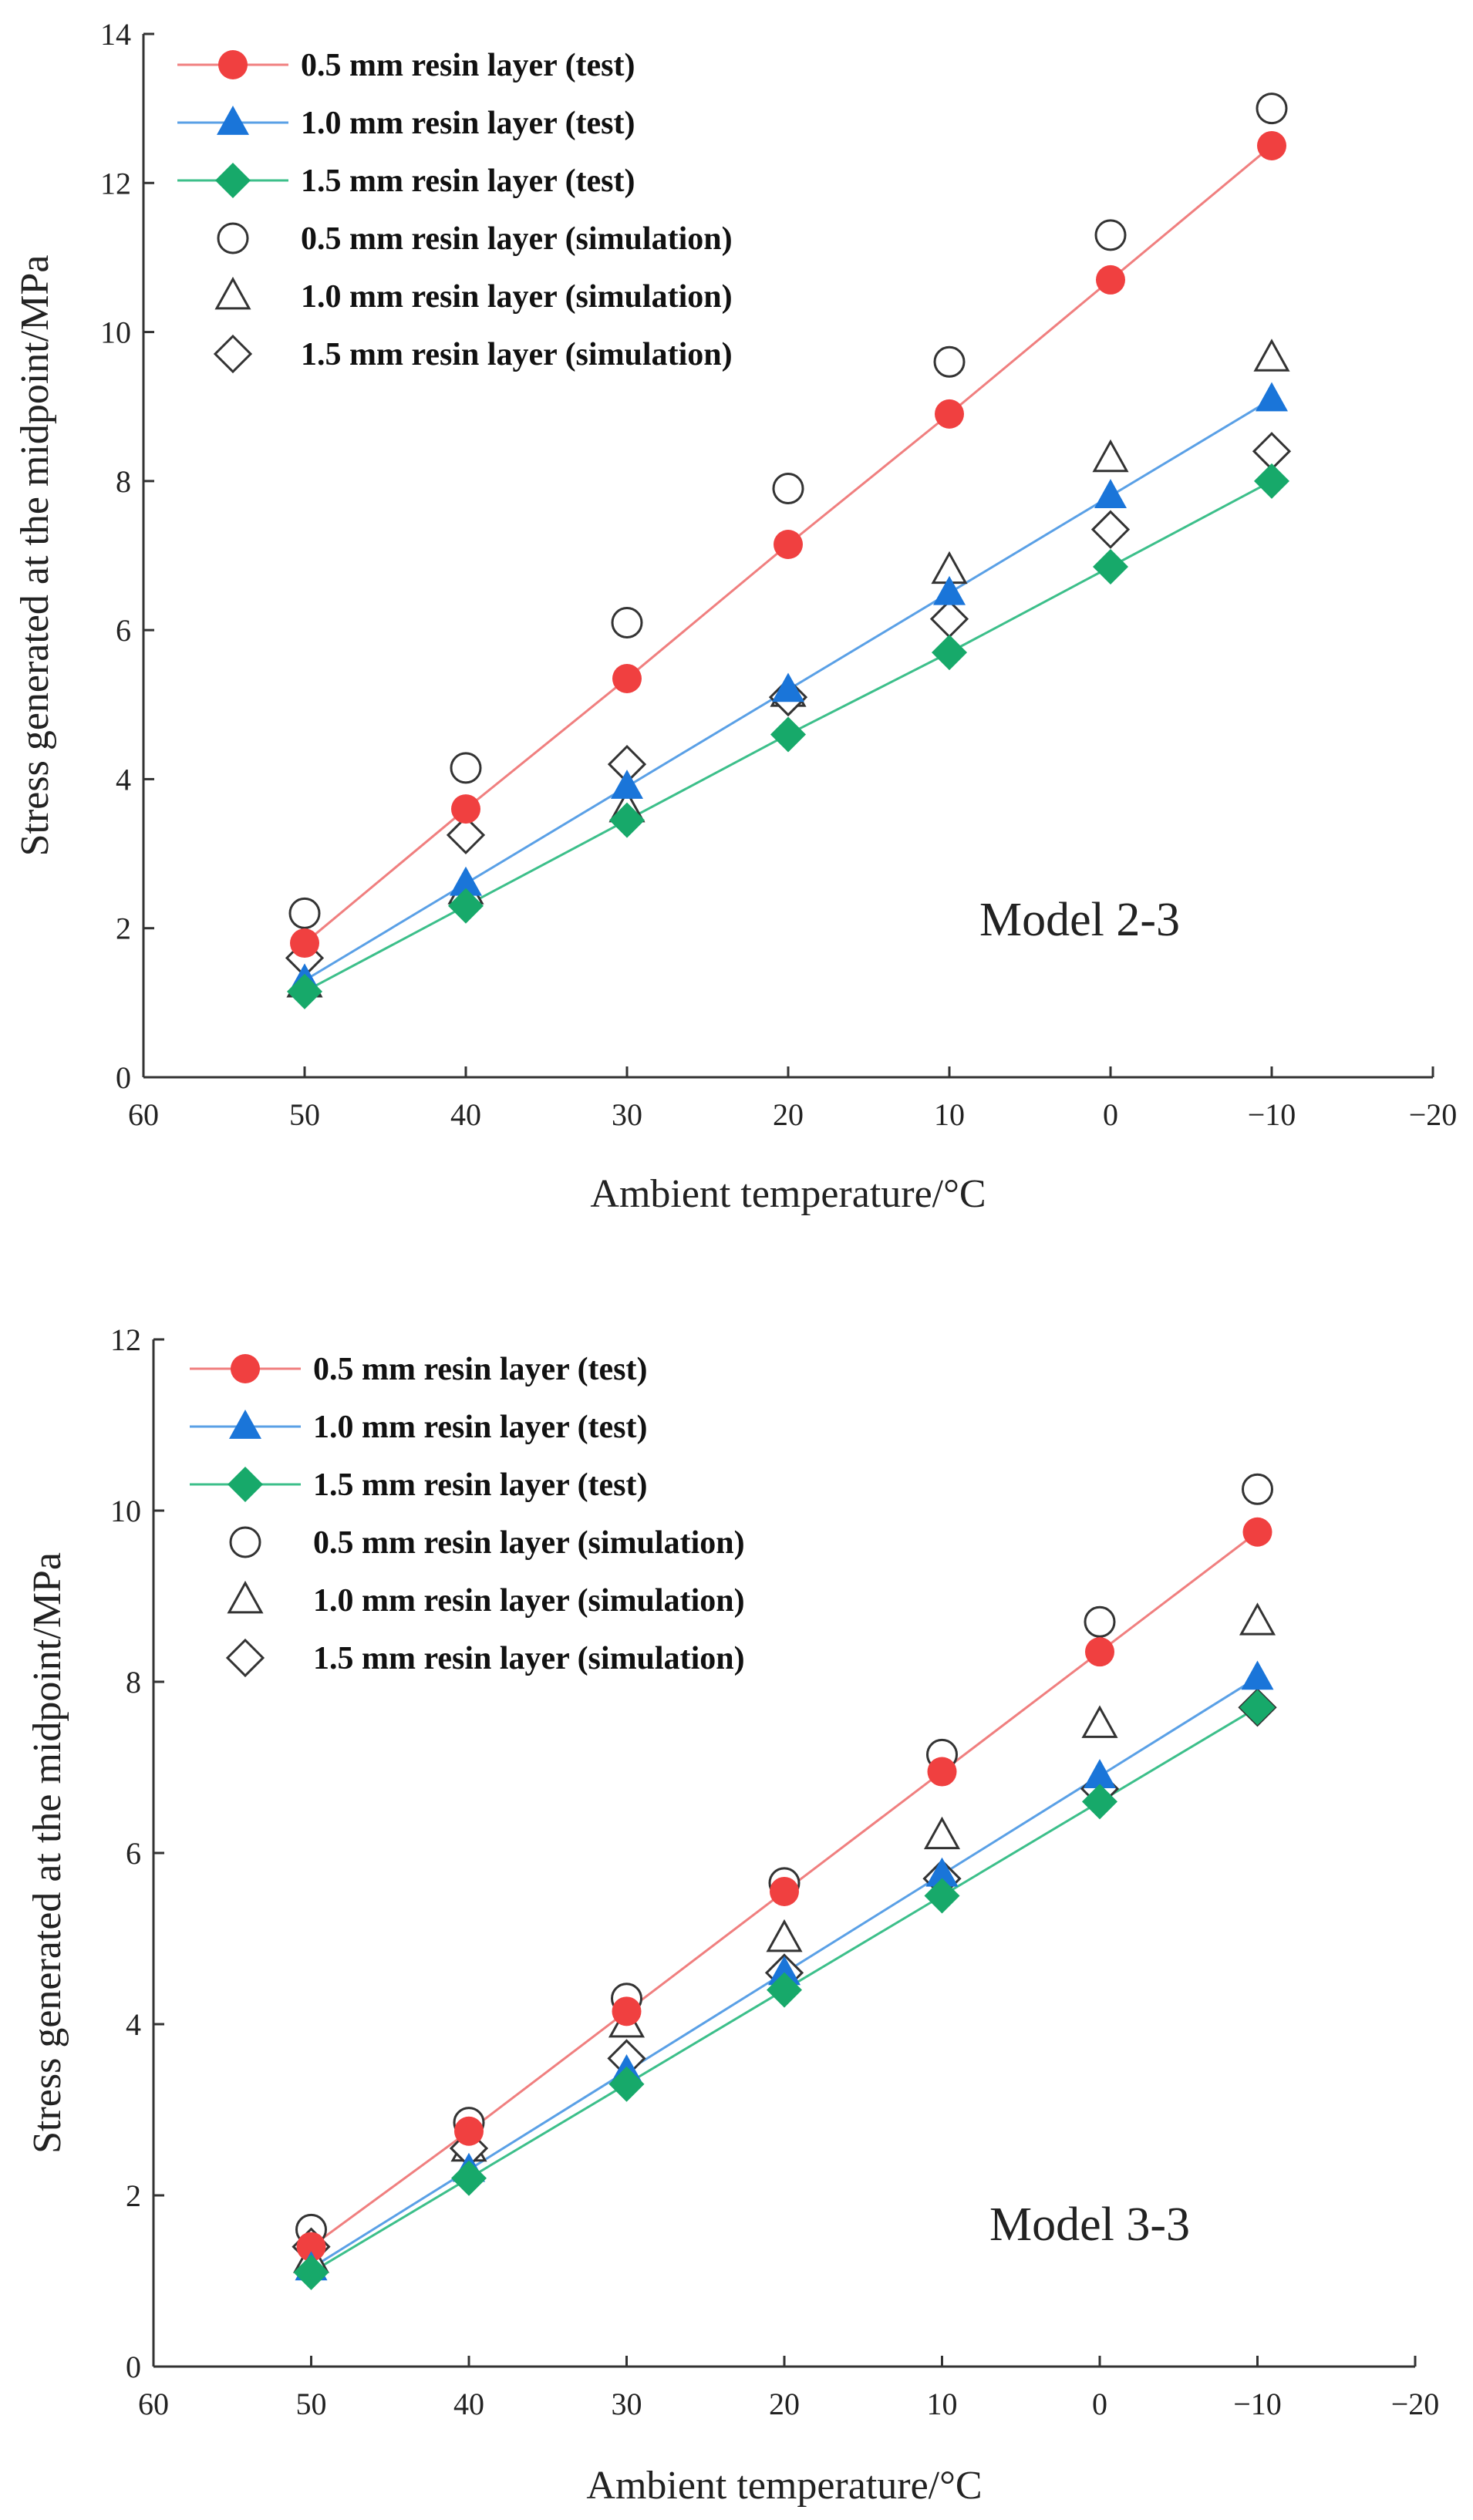  What do you see at coordinates (115, 183) in the screenshot?
I see `y-tick-label: 12` at bounding box center [115, 183].